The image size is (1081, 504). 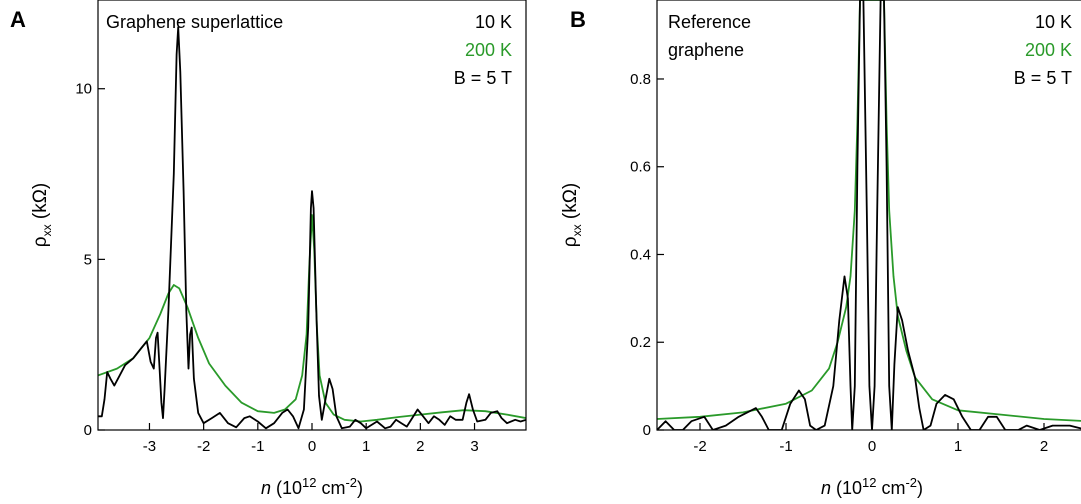 I want to click on x-axis-sup2-a: -2, so click(x=351, y=482).